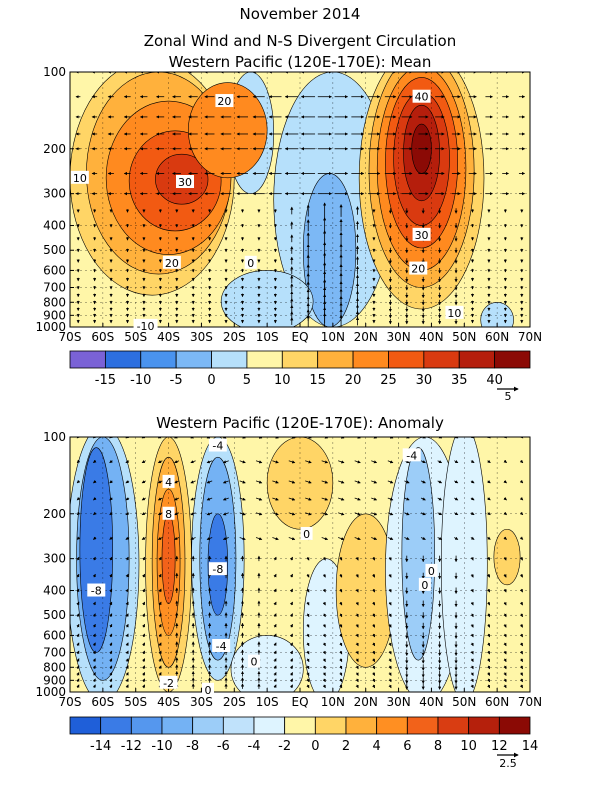 Image resolution: width=600 pixels, height=800 pixels. What do you see at coordinates (300, 41) in the screenshot?
I see `figure-subtitle: Zonal Wind and N-S Divergent Circulation` at bounding box center [300, 41].